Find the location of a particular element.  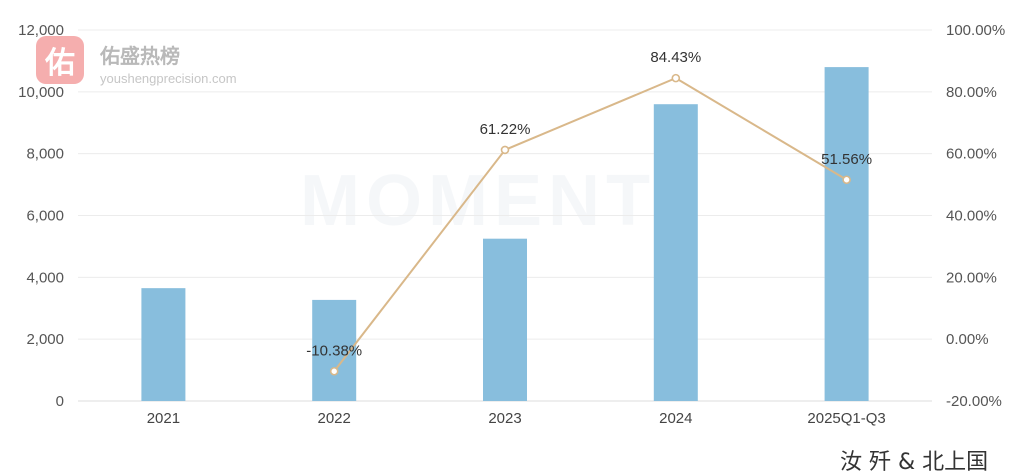

line-data-label: 84.43% is located at coordinates (675, 57).